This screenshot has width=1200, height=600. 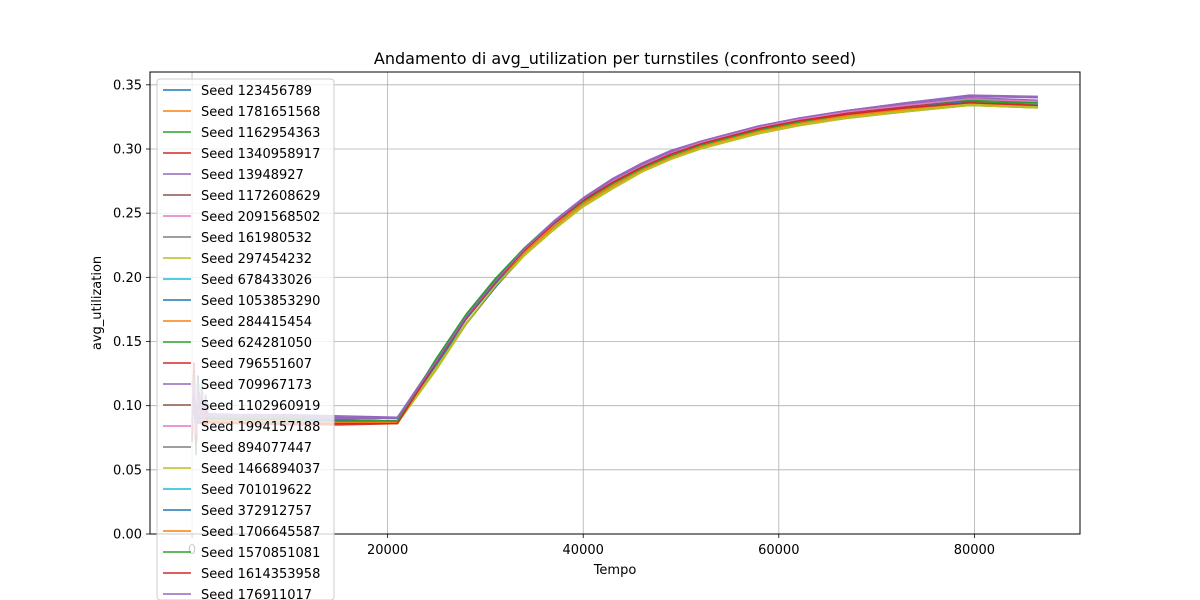 I want to click on legend-label: Seed 284415454, so click(x=256, y=322).